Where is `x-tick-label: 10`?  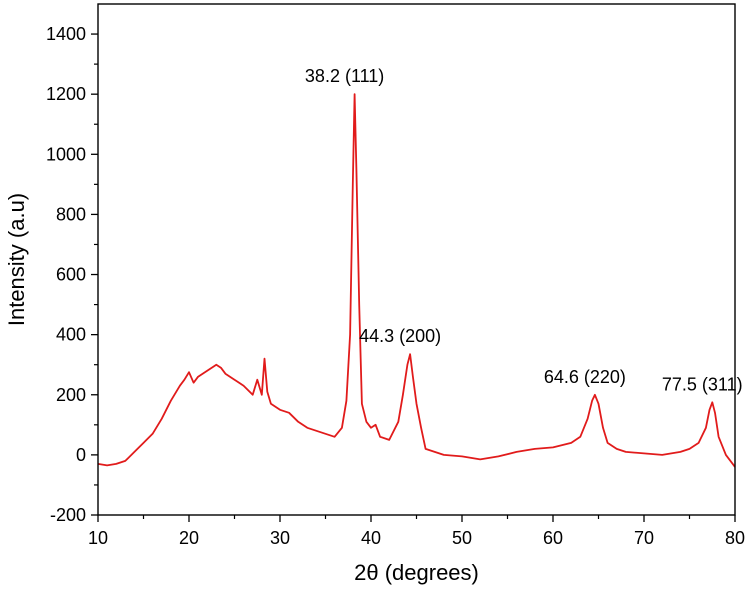
x-tick-label: 10 is located at coordinates (98, 538).